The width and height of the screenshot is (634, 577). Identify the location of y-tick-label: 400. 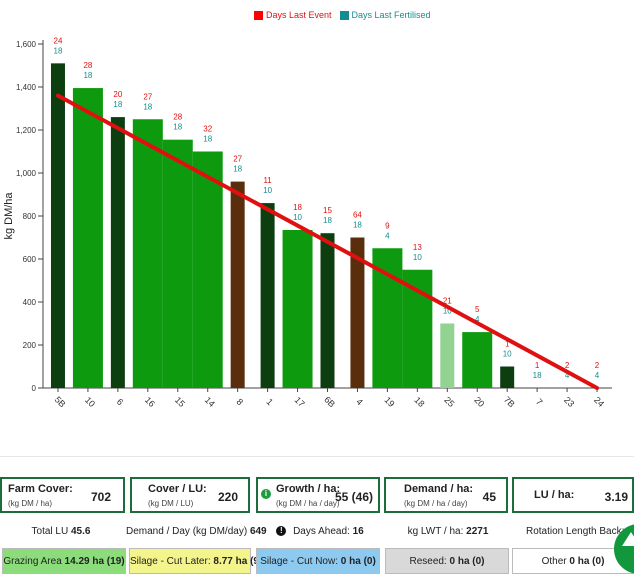
(30, 302).